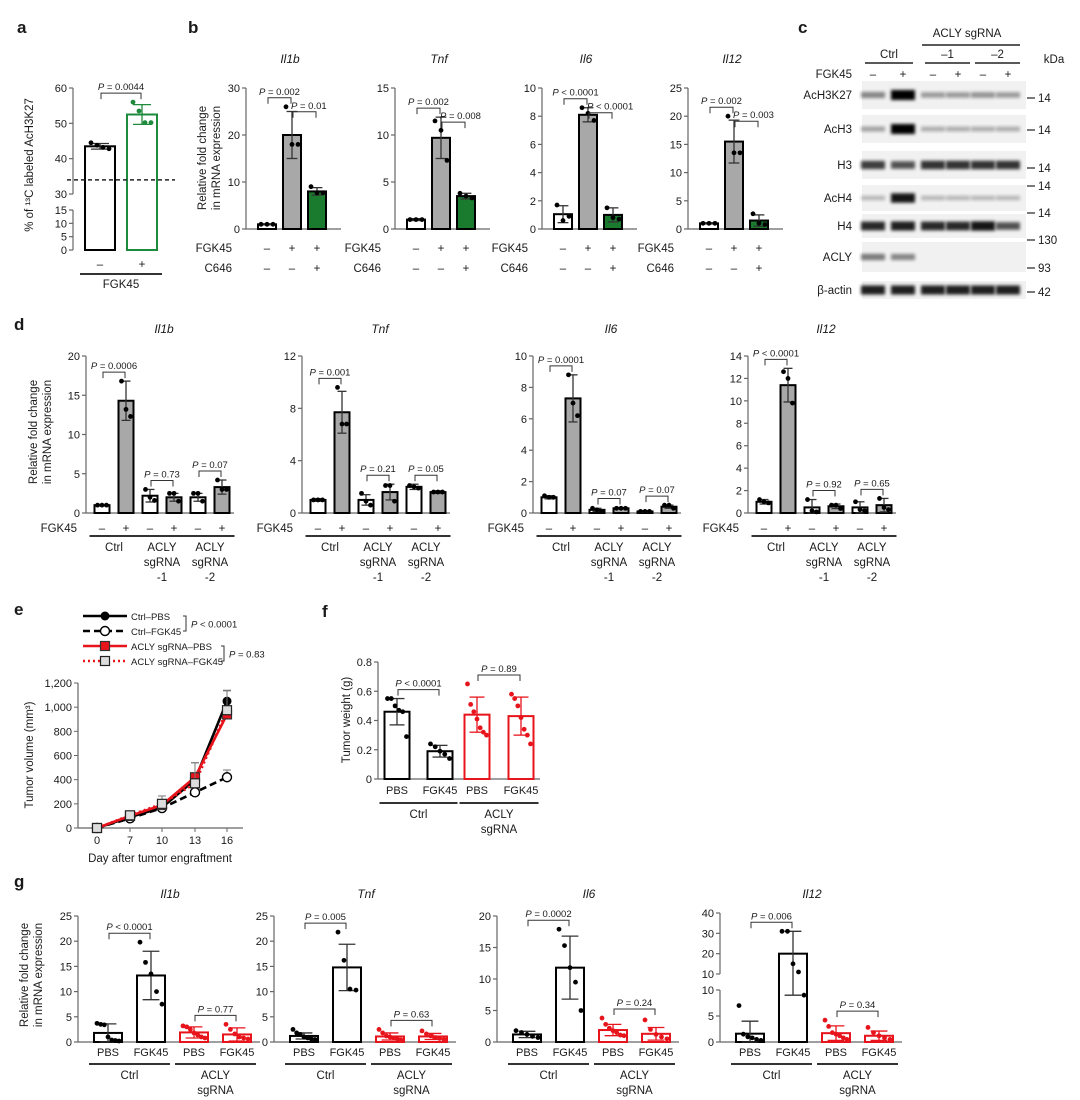 This screenshot has height=1100, width=1080. Describe the element at coordinates (170, 894) in the screenshot. I see `chart-title: Il1b` at that location.